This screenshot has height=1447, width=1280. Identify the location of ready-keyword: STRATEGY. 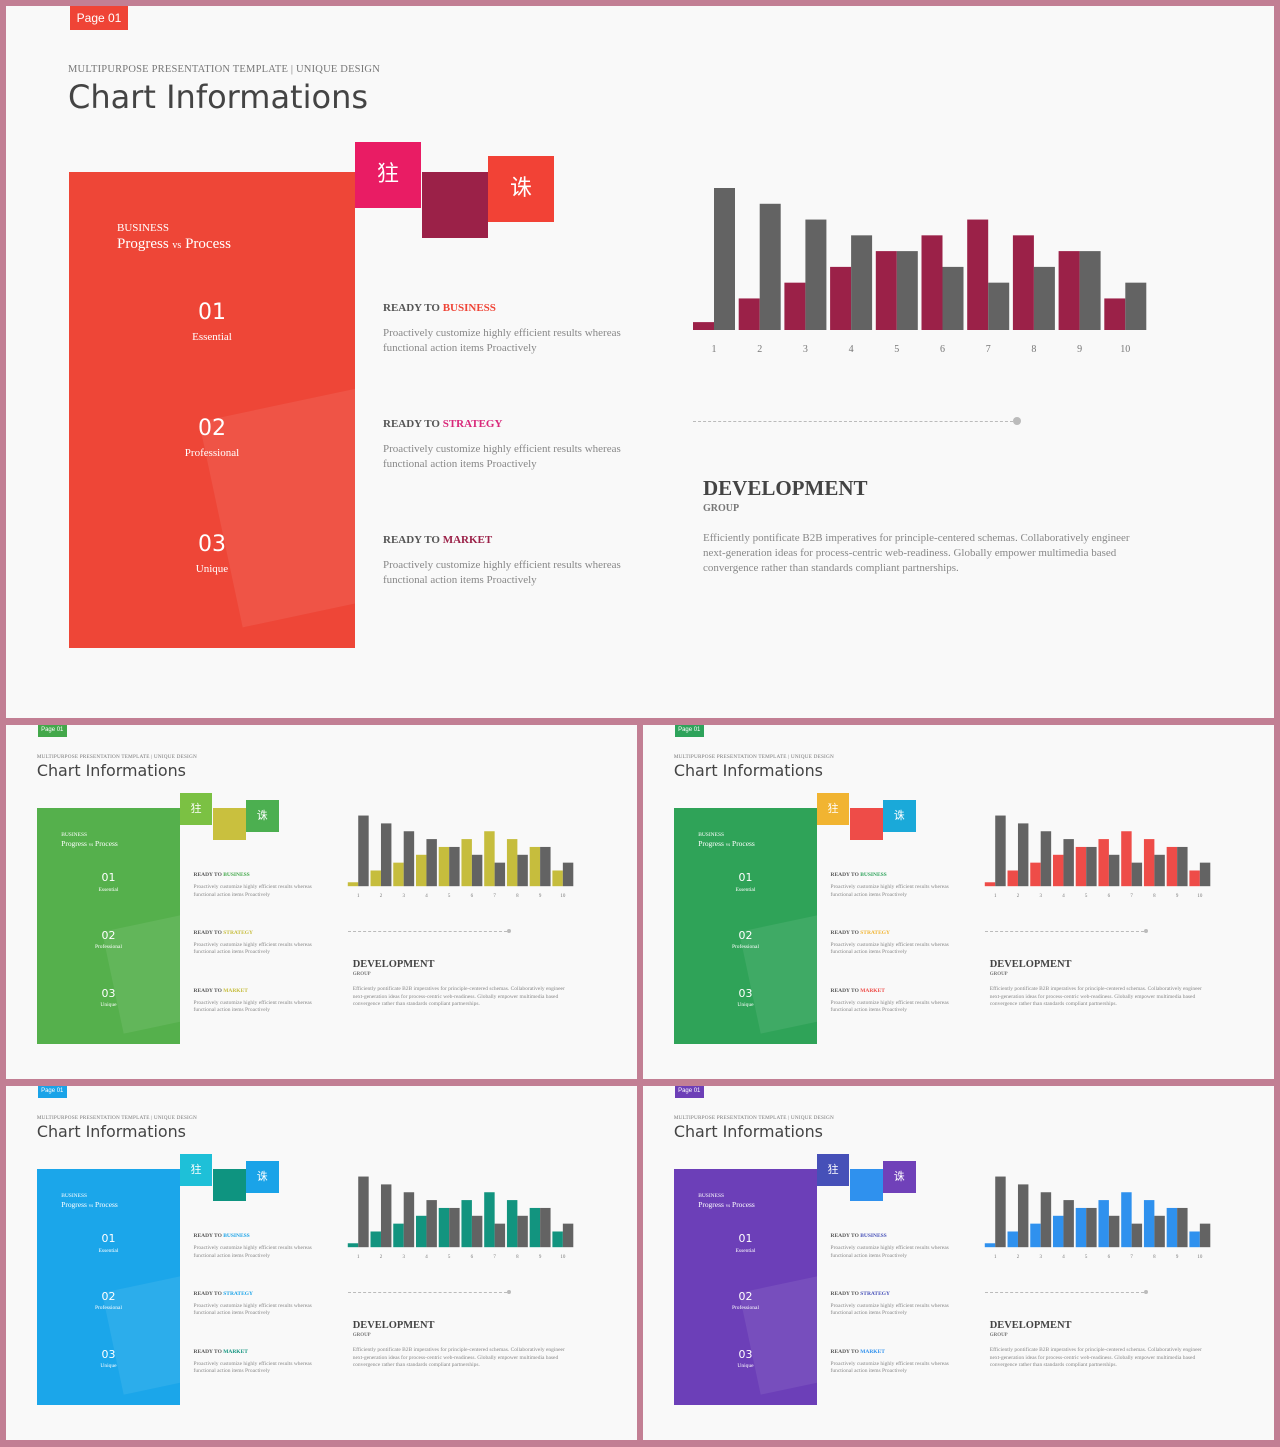
(238, 932).